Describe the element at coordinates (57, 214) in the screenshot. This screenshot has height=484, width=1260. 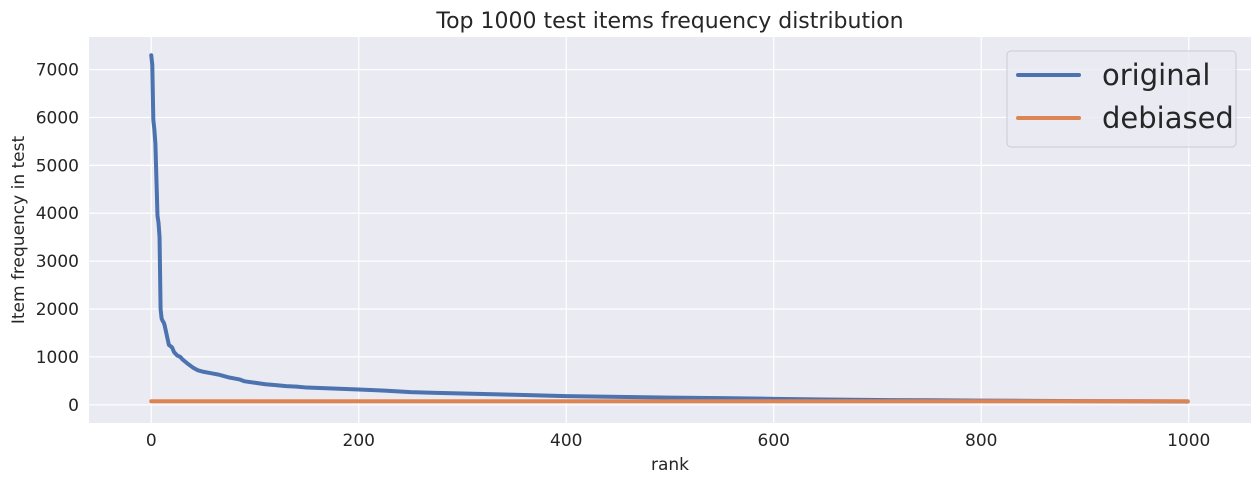
I see `y-tick-label: 4000` at that location.